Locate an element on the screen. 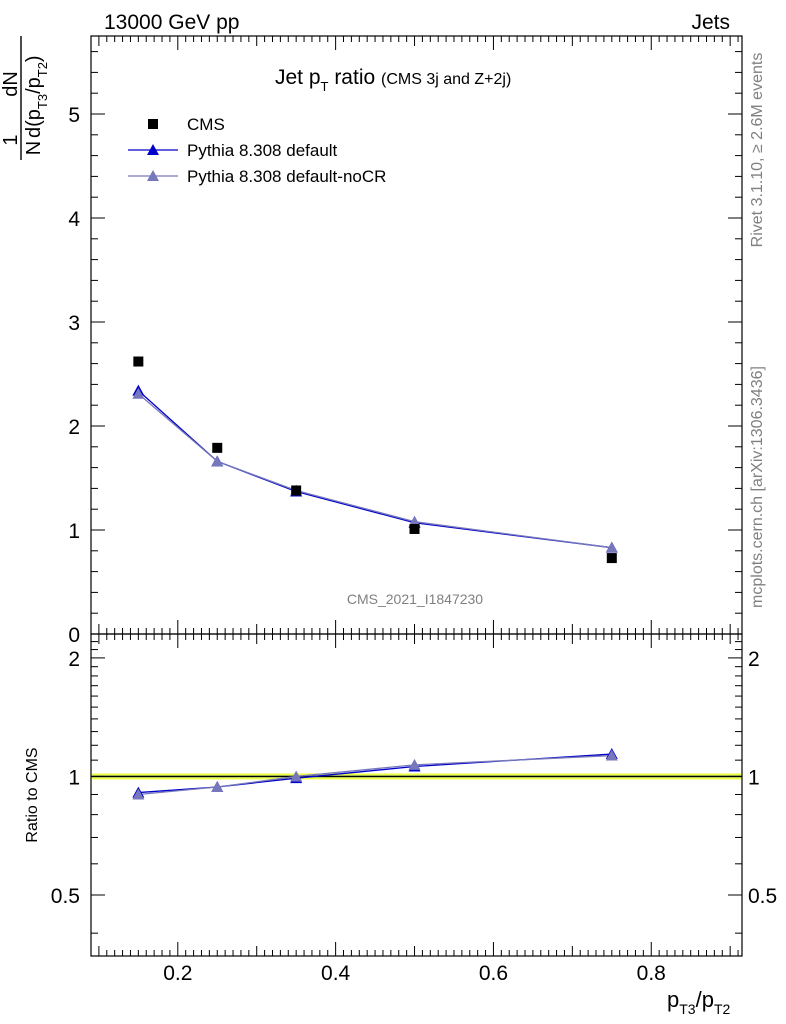 This screenshot has width=786, height=1024. ylabel-denominator: d(pT3/pT2) is located at coordinates (36, 96).